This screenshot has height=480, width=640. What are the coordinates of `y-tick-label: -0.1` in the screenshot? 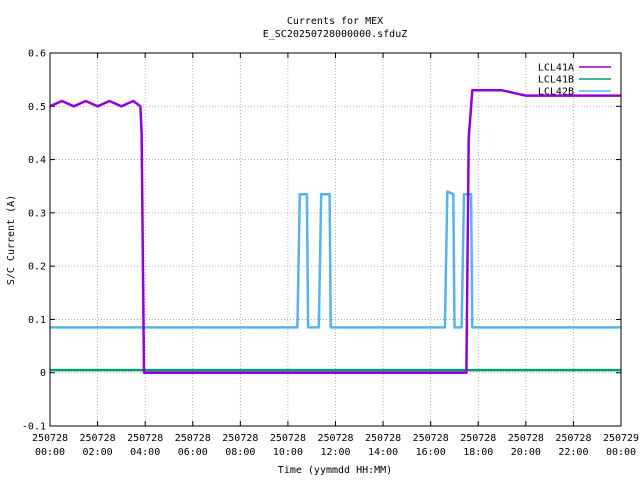 It's located at (34, 427).